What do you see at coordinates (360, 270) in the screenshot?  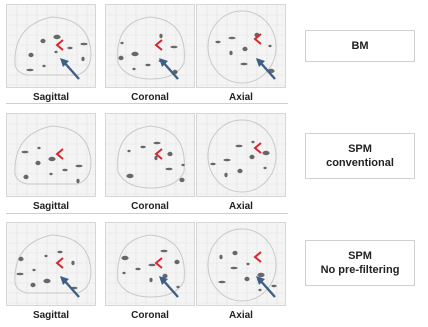 I see `method-label-line: No pre-filtering` at bounding box center [360, 270].